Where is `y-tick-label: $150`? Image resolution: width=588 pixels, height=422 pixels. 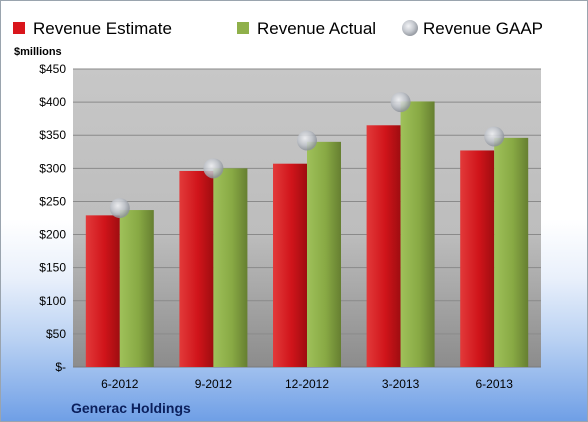
y-tick-label: $150 is located at coordinates (52, 268).